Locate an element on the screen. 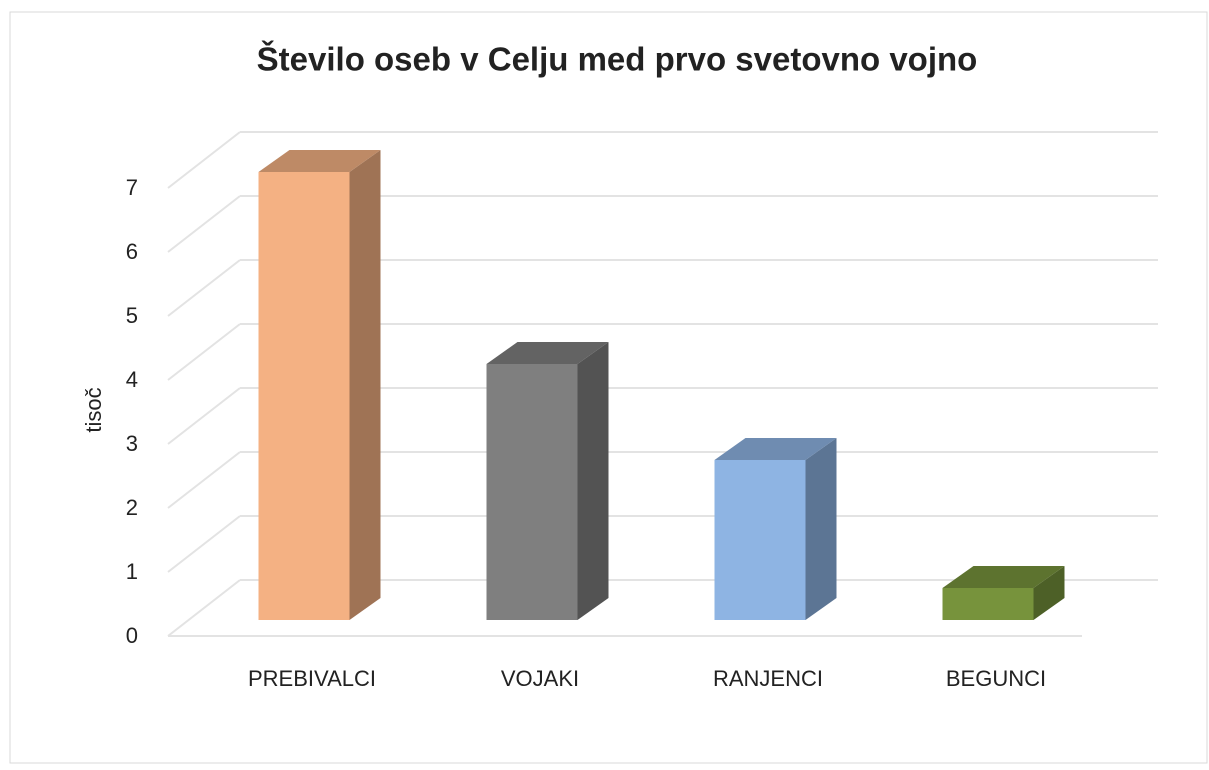  x-tick-label: RANJENCI is located at coordinates (768, 678).